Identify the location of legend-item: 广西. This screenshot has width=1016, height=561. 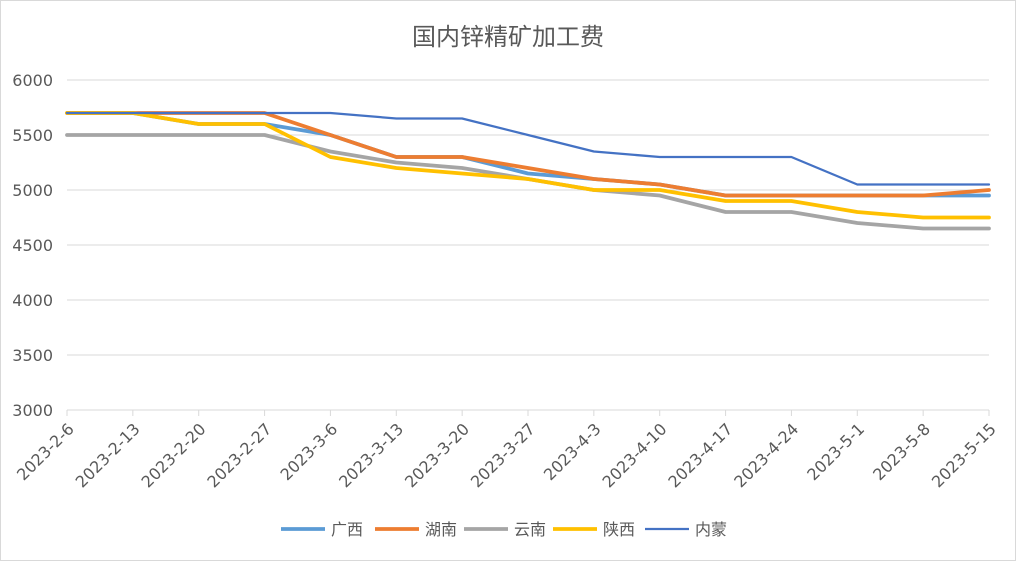
(322, 529).